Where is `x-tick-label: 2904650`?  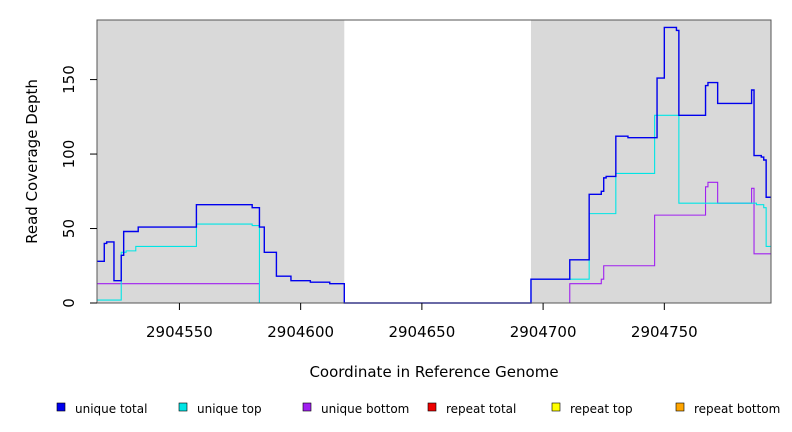
x-tick-label: 2904650 is located at coordinates (421, 332).